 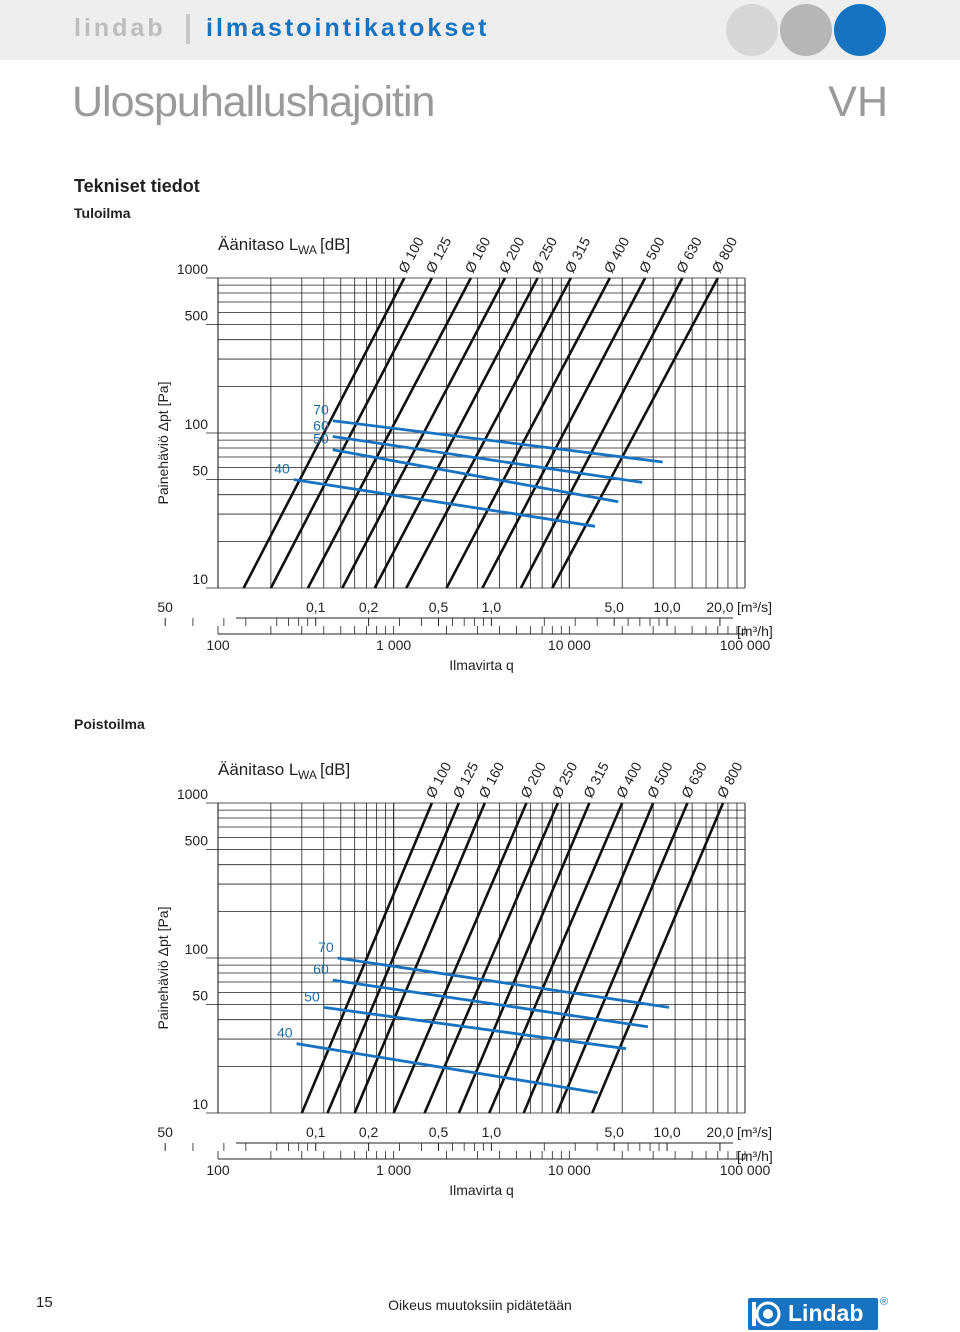 What do you see at coordinates (544, 254) in the screenshot?
I see `duct-label: Ø 250` at bounding box center [544, 254].